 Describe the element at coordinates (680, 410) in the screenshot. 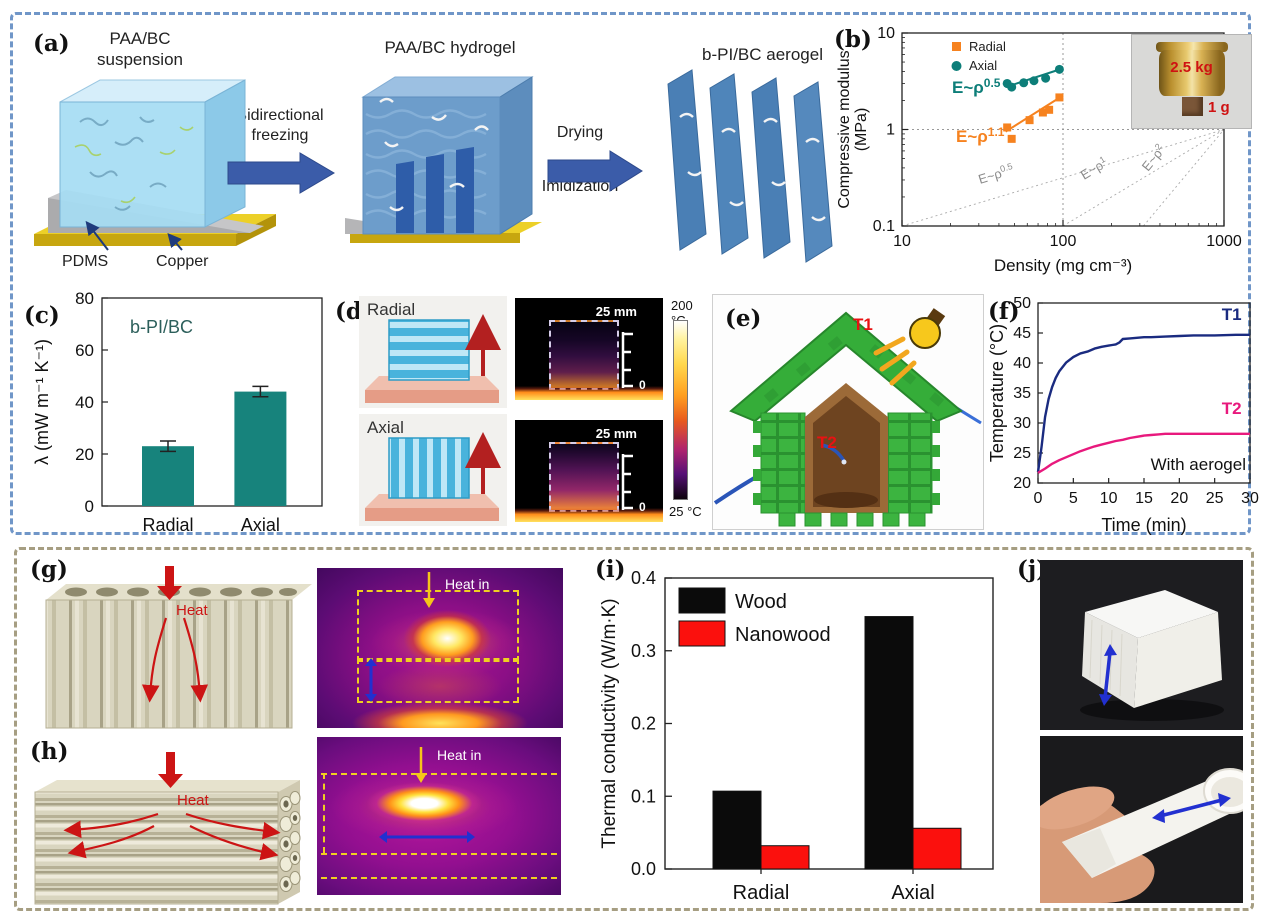

I see `colorbar` at that location.